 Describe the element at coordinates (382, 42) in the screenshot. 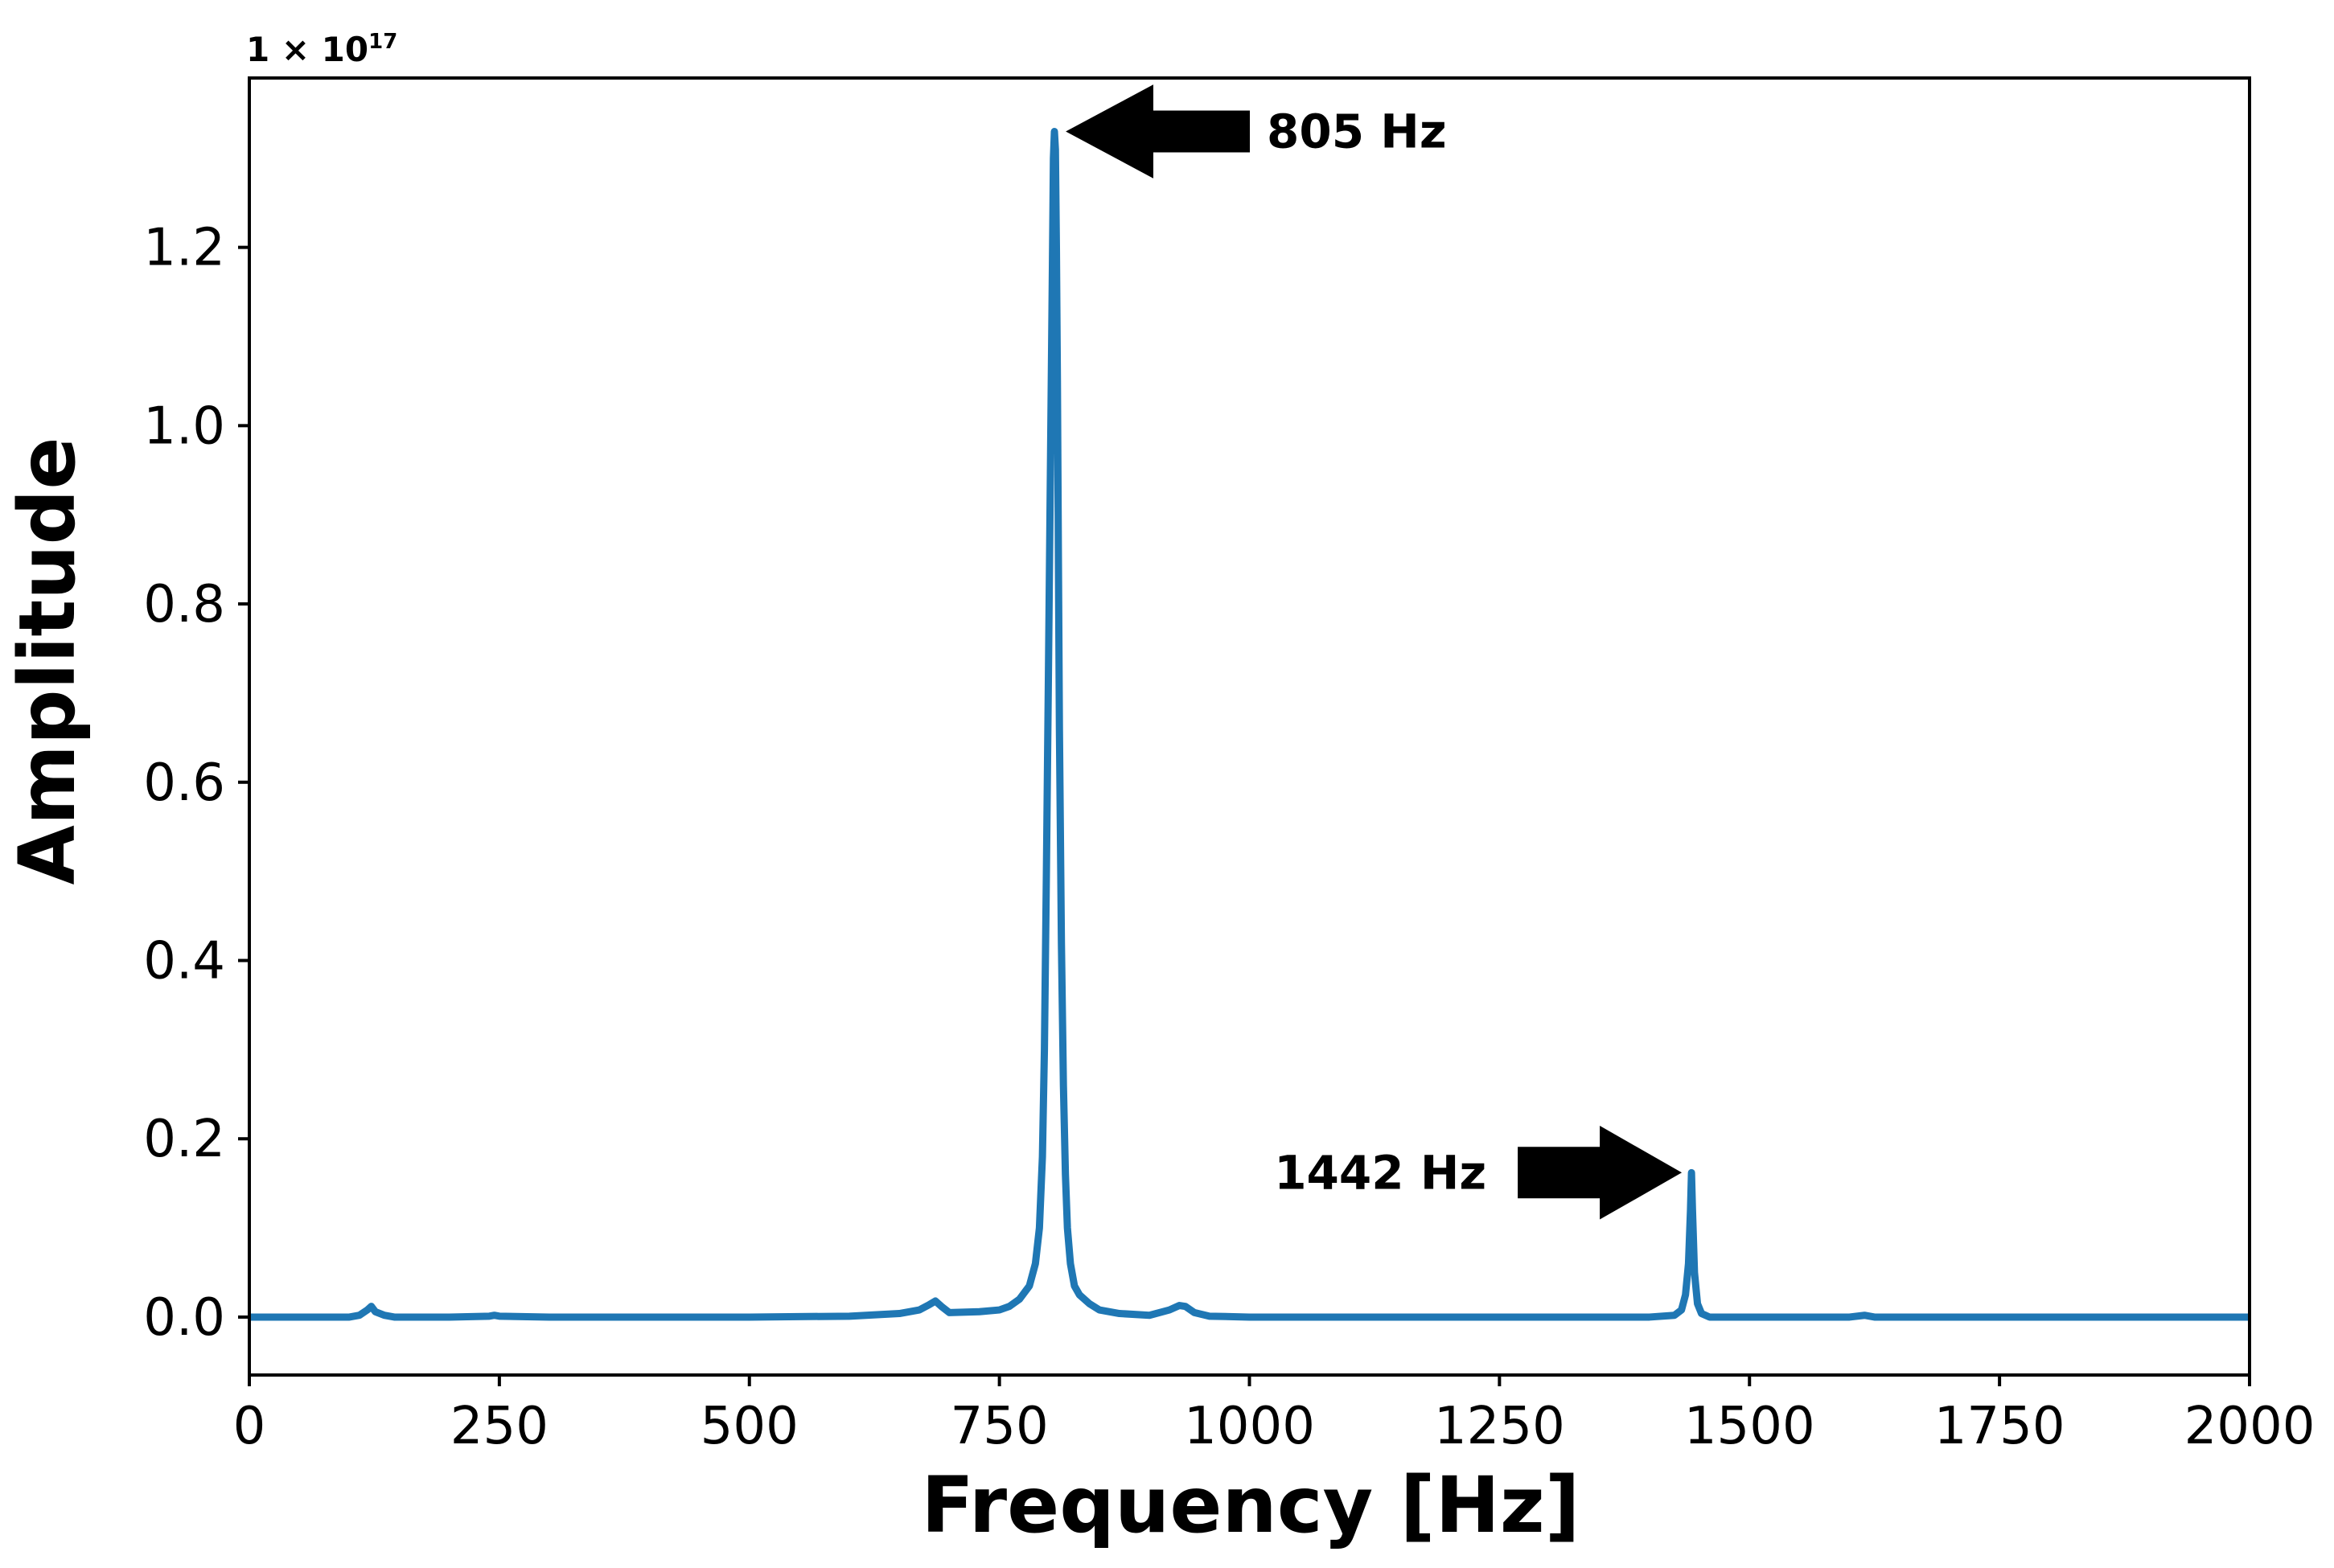

I see `y-offset-exponent: 17` at that location.